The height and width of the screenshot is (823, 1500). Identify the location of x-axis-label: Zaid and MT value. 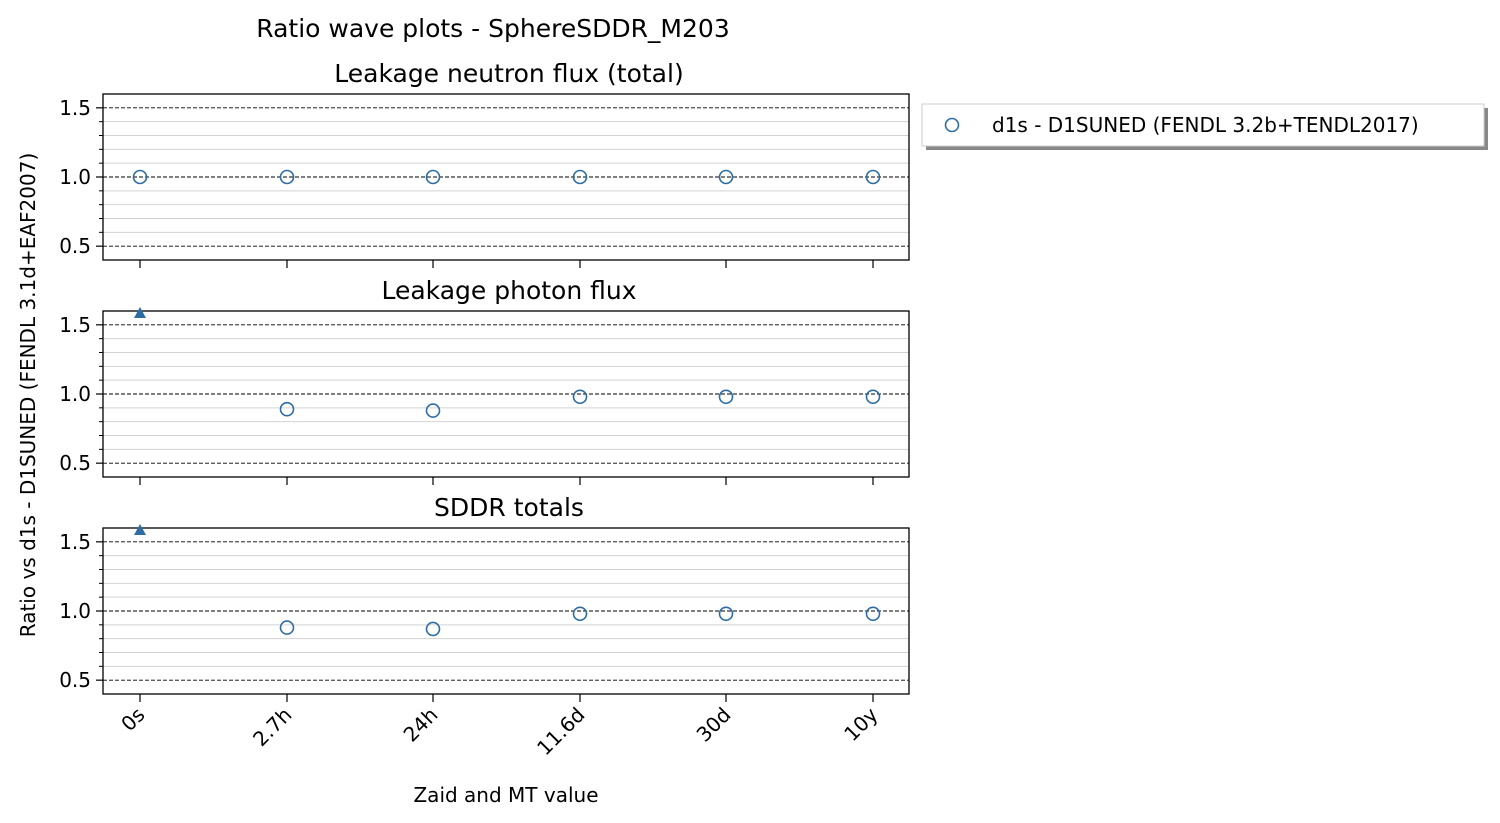
(505, 795).